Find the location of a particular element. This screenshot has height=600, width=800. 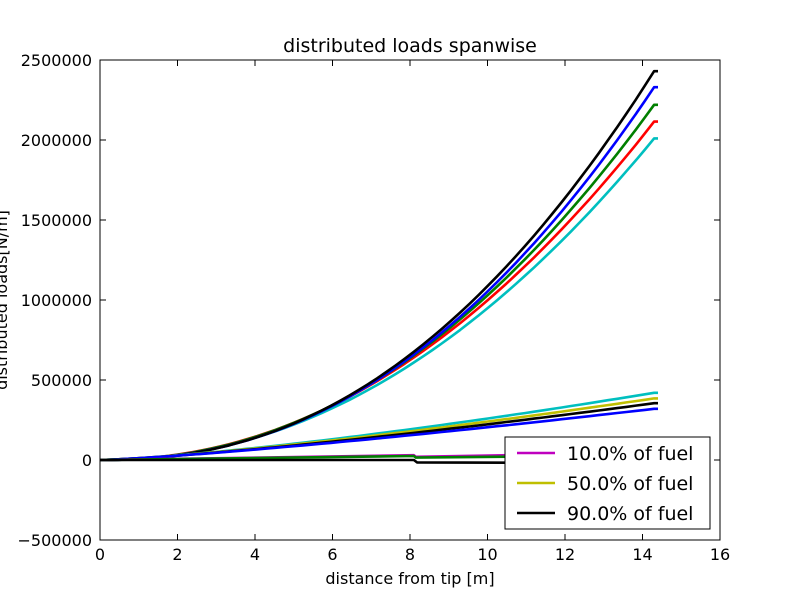

y-tick-label: 2000000 is located at coordinates (56, 140).